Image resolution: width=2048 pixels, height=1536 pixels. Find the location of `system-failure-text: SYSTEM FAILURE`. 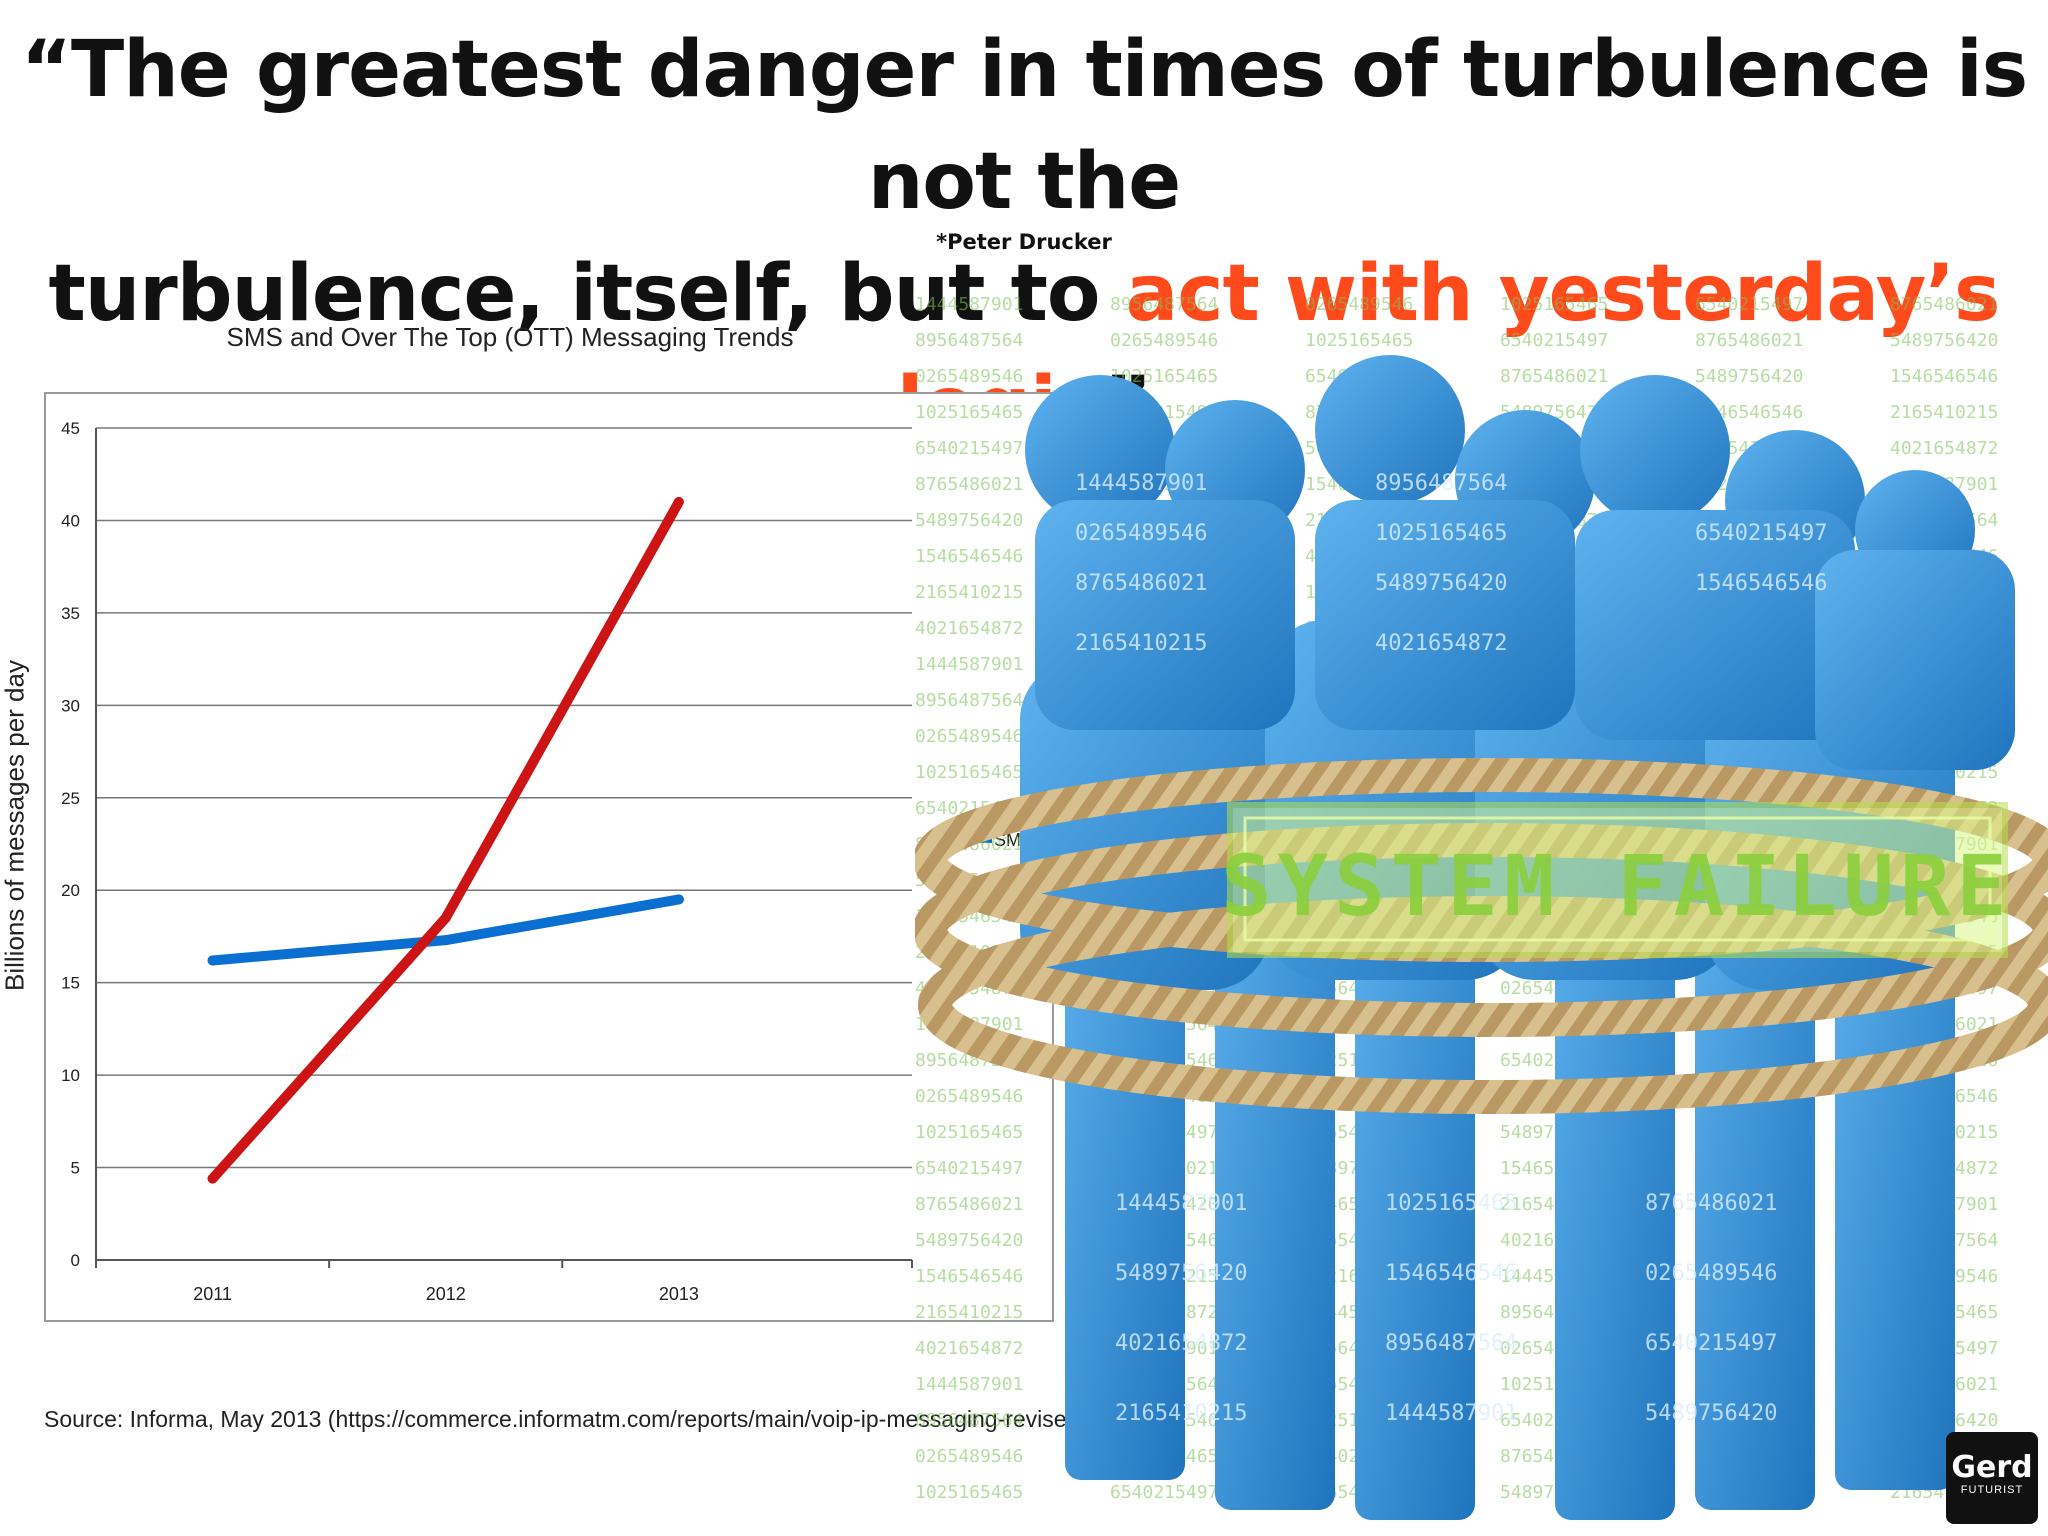

system-failure-text: SYSTEM FAILURE is located at coordinates (1617, 886).